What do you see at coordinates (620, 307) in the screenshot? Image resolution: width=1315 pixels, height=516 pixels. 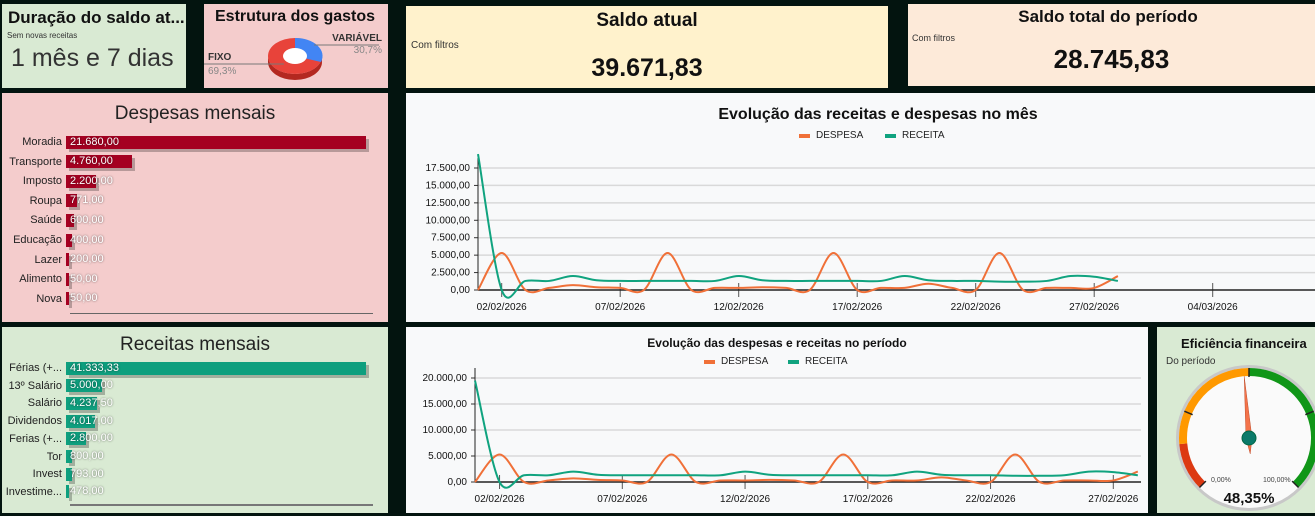 I see `x-tick-label: 07/02/2026` at bounding box center [620, 307].